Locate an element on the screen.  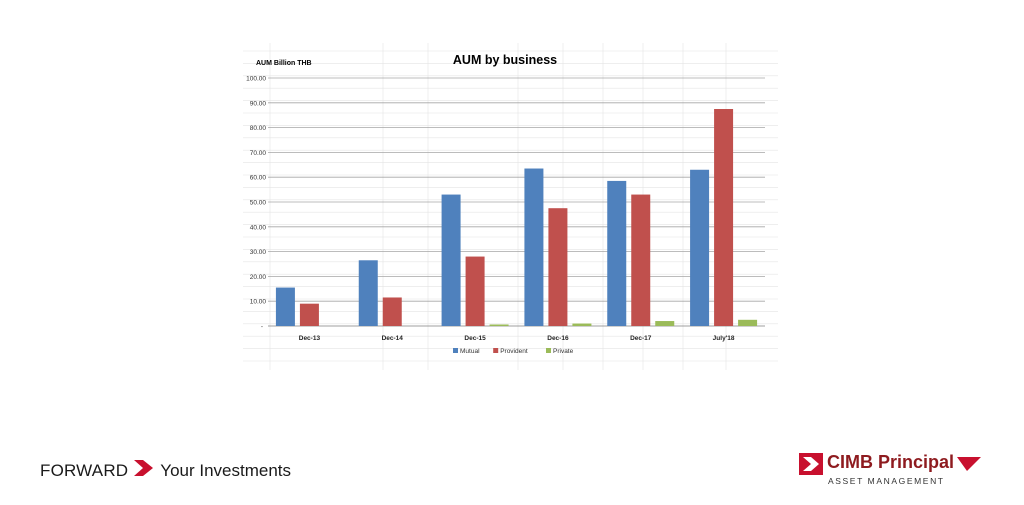
x-tick-label: Dec-17 is located at coordinates (641, 338).